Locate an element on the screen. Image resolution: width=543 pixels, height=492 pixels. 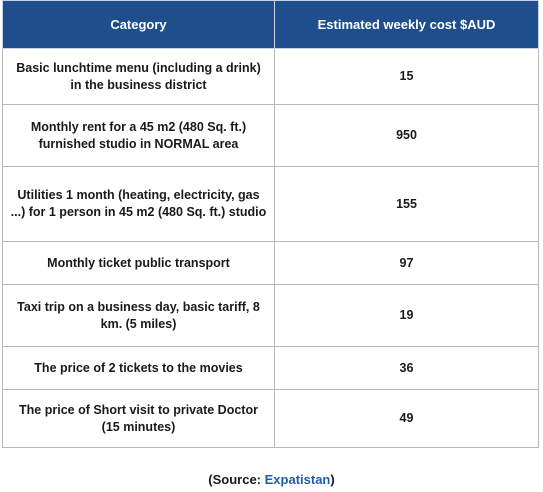
cost-cell: 36 is located at coordinates (406, 368).